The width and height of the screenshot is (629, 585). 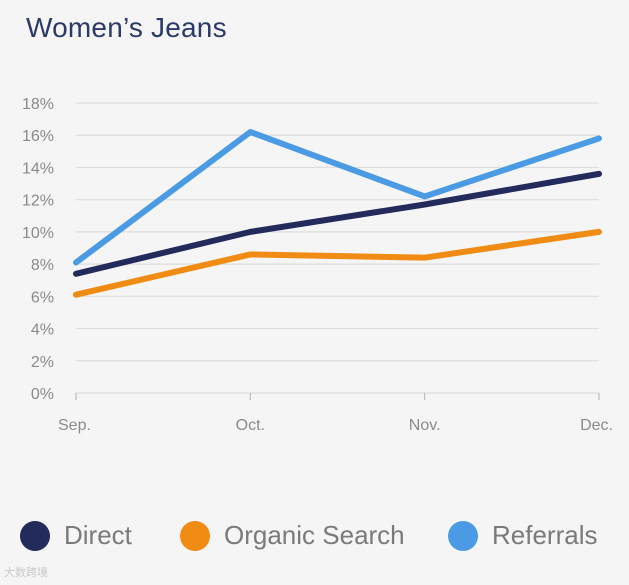 I want to click on legend-swatch-direct, so click(x=35, y=535).